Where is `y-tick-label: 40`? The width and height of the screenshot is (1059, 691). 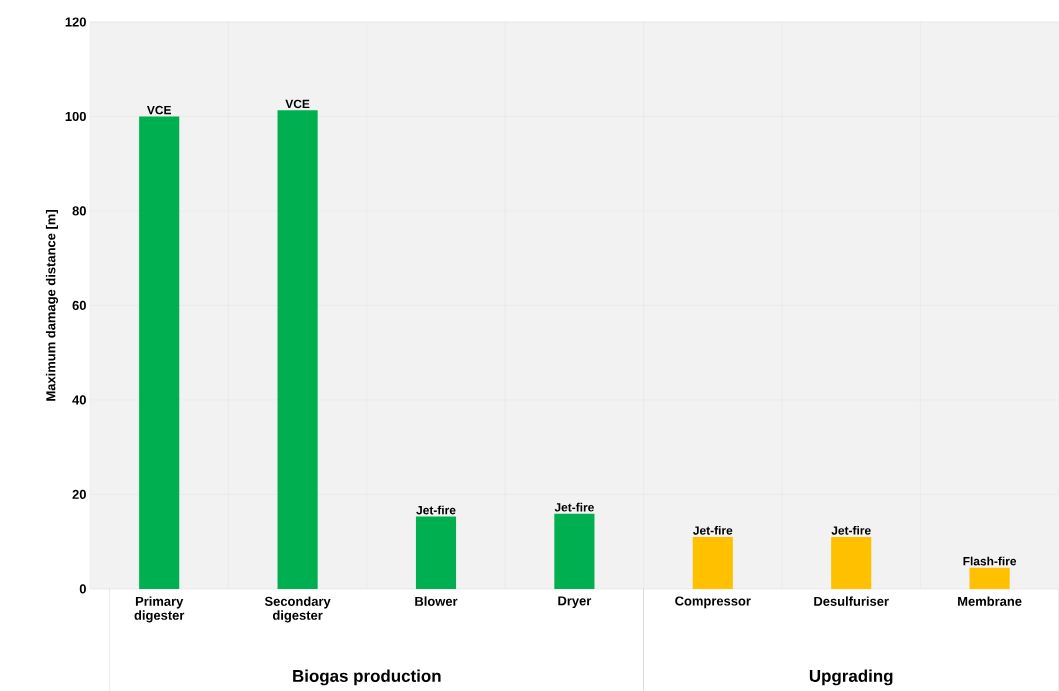
y-tick-label: 40 is located at coordinates (79, 400).